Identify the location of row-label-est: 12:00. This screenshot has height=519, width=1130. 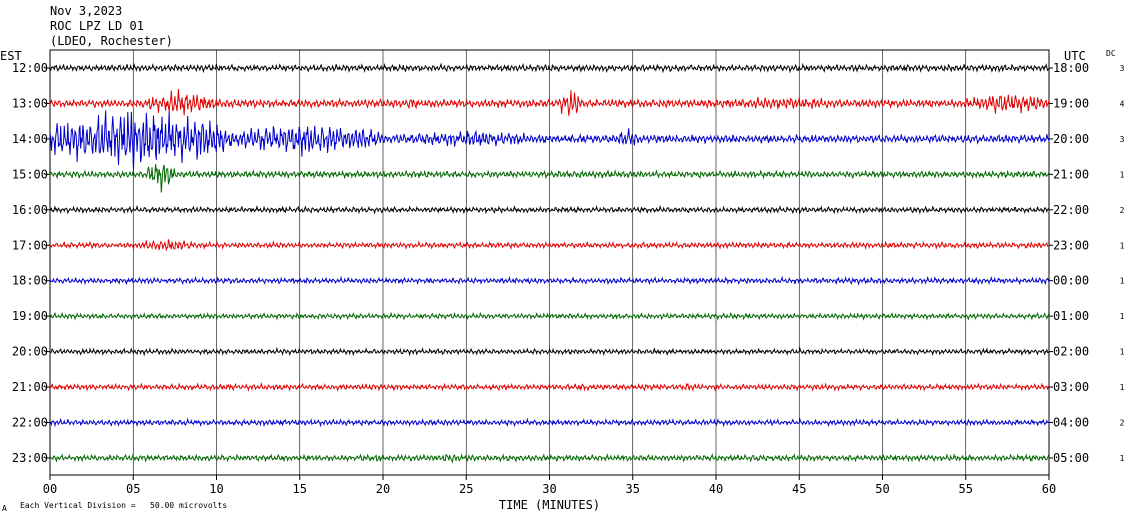
(30, 68).